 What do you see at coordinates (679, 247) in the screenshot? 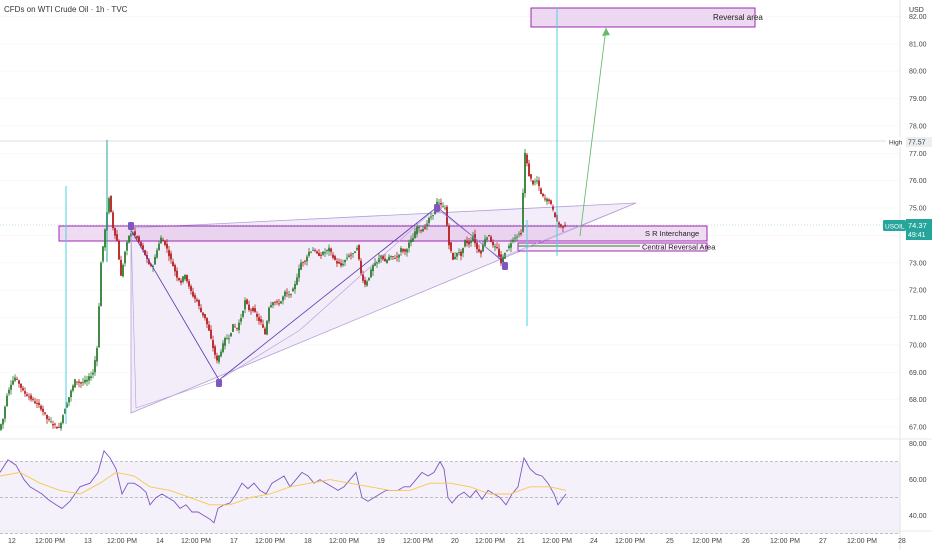
I see `central-reversal-label: Central Reversal Area` at bounding box center [679, 247].